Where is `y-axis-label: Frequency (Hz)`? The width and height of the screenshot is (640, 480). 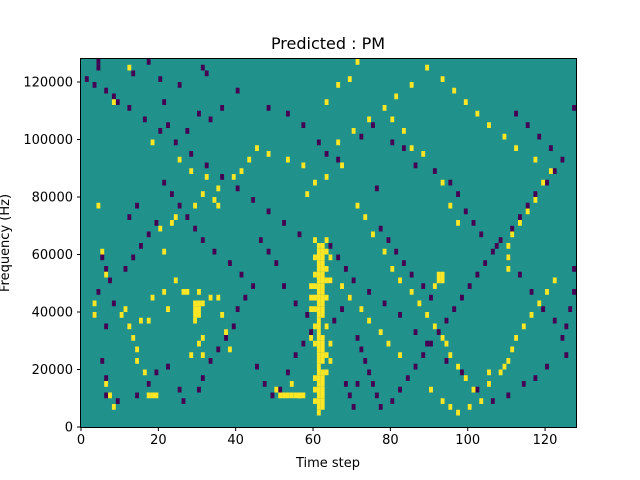 y-axis-label: Frequency (Hz) is located at coordinates (6, 243).